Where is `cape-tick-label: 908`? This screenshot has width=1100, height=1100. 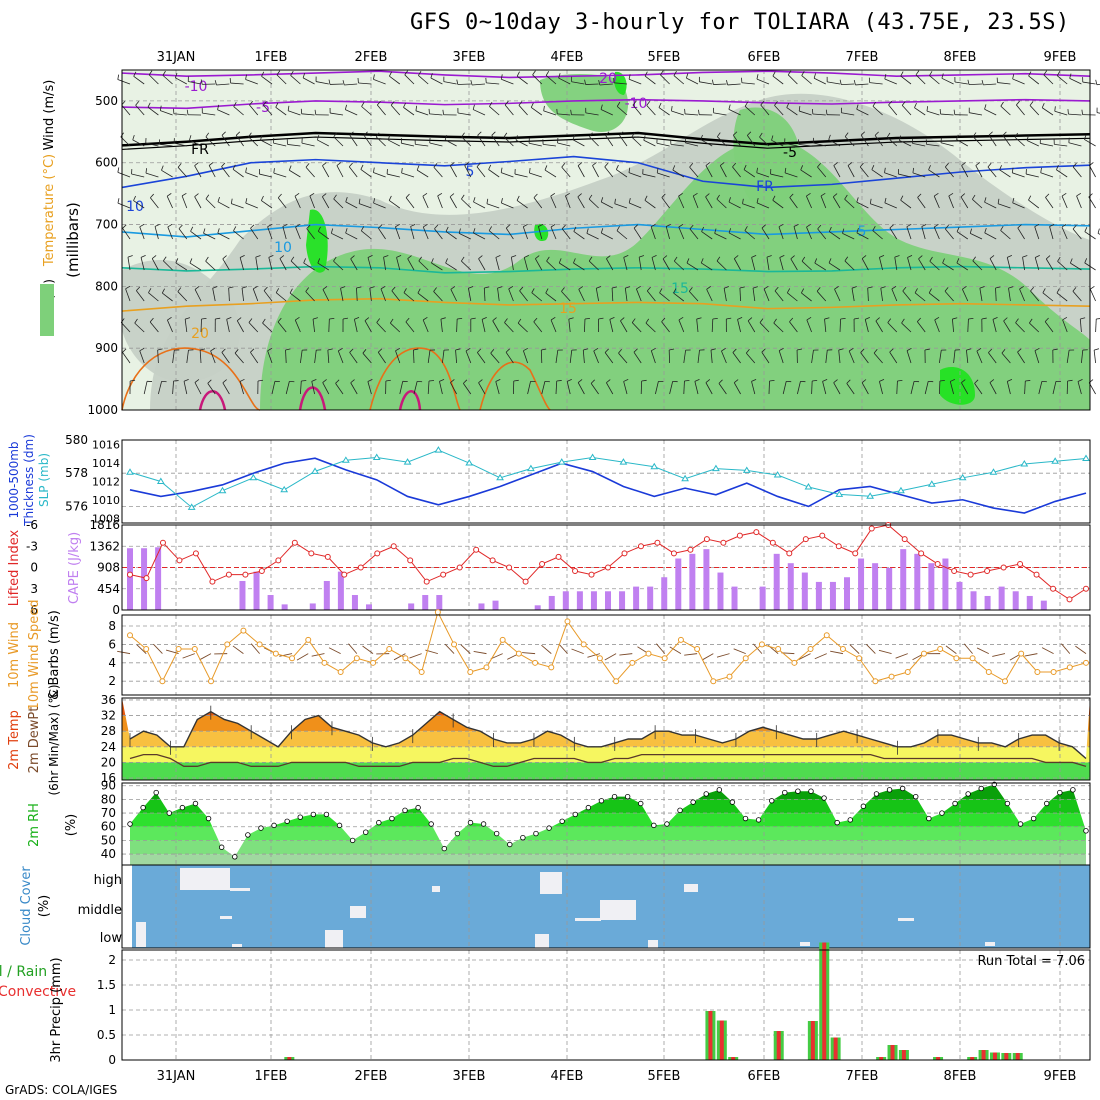 cape-tick-label: 908 is located at coordinates (108, 568).